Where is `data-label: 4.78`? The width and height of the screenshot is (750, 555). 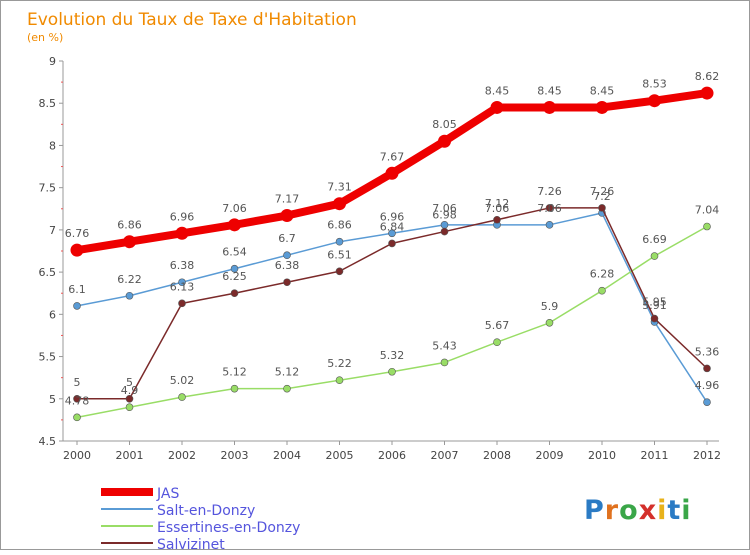 data-label: 4.78 is located at coordinates (77, 400).